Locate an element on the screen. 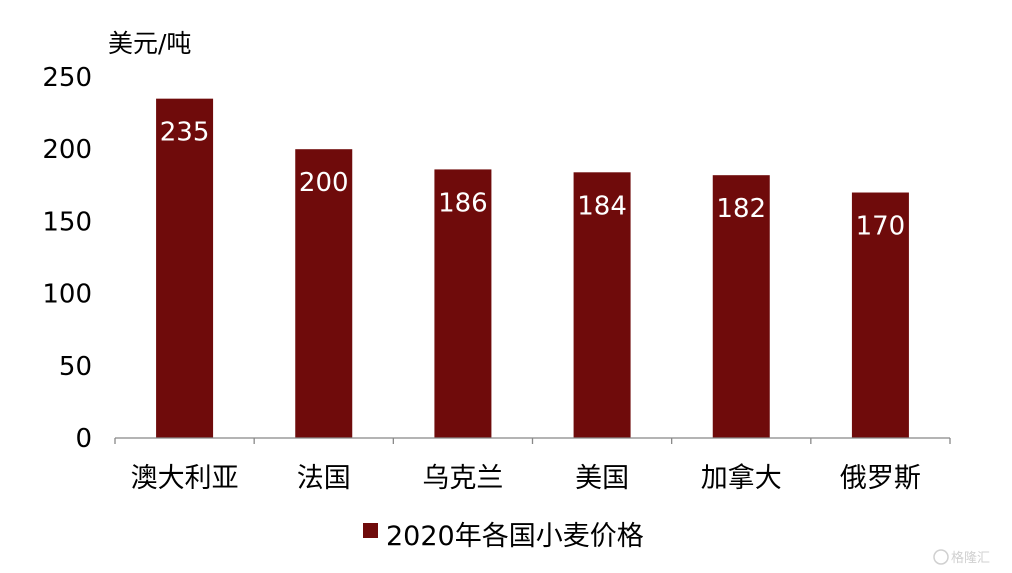 The image size is (1012, 573). category-label: 俄罗斯 is located at coordinates (880, 478).